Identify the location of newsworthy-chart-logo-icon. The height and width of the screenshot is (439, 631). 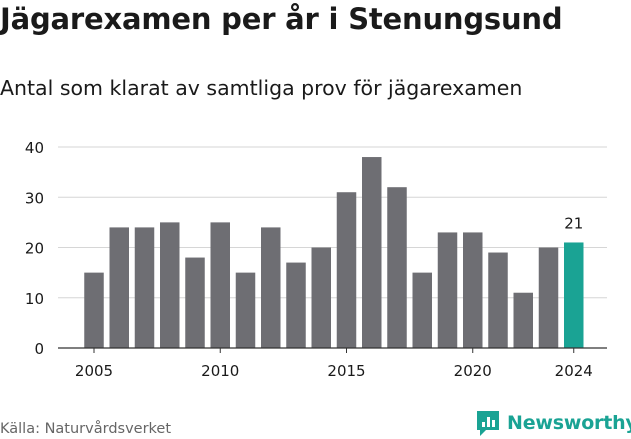
(488, 423).